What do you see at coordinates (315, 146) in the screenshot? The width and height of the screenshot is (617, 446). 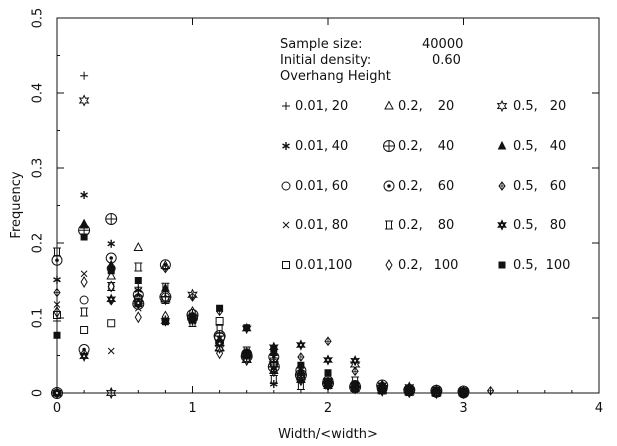 I see `legend-entry: 0.01, 40` at bounding box center [315, 146].